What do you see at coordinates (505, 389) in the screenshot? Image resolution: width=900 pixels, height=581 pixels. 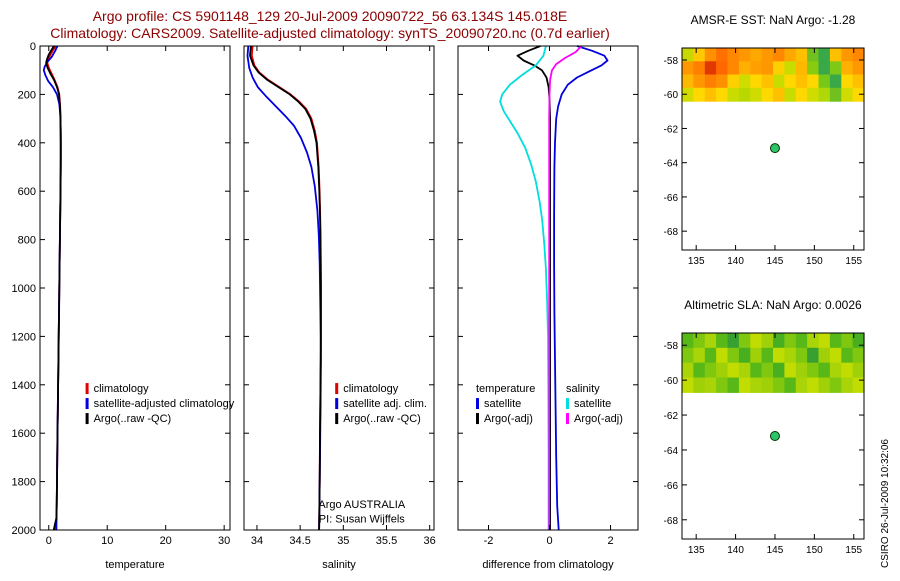 I see `legend-header: temperature` at bounding box center [505, 389].